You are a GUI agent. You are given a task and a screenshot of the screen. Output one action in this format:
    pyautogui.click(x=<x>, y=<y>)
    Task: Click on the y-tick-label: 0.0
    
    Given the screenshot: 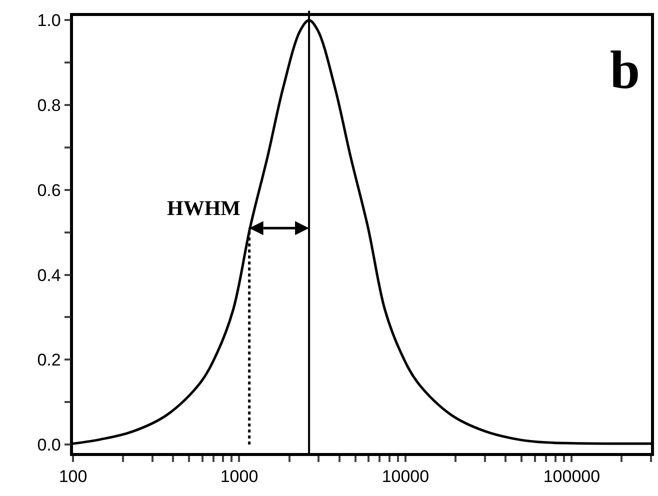 What is the action you would take?
    pyautogui.click(x=49, y=444)
    